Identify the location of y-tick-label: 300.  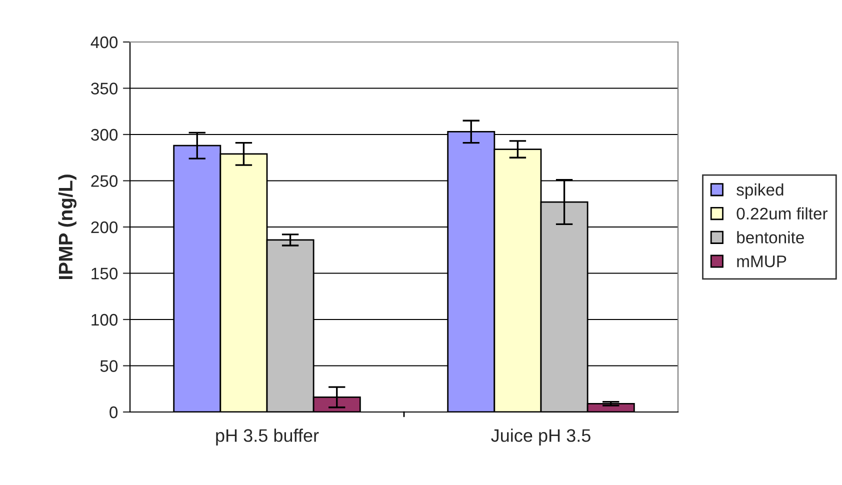
(104, 134).